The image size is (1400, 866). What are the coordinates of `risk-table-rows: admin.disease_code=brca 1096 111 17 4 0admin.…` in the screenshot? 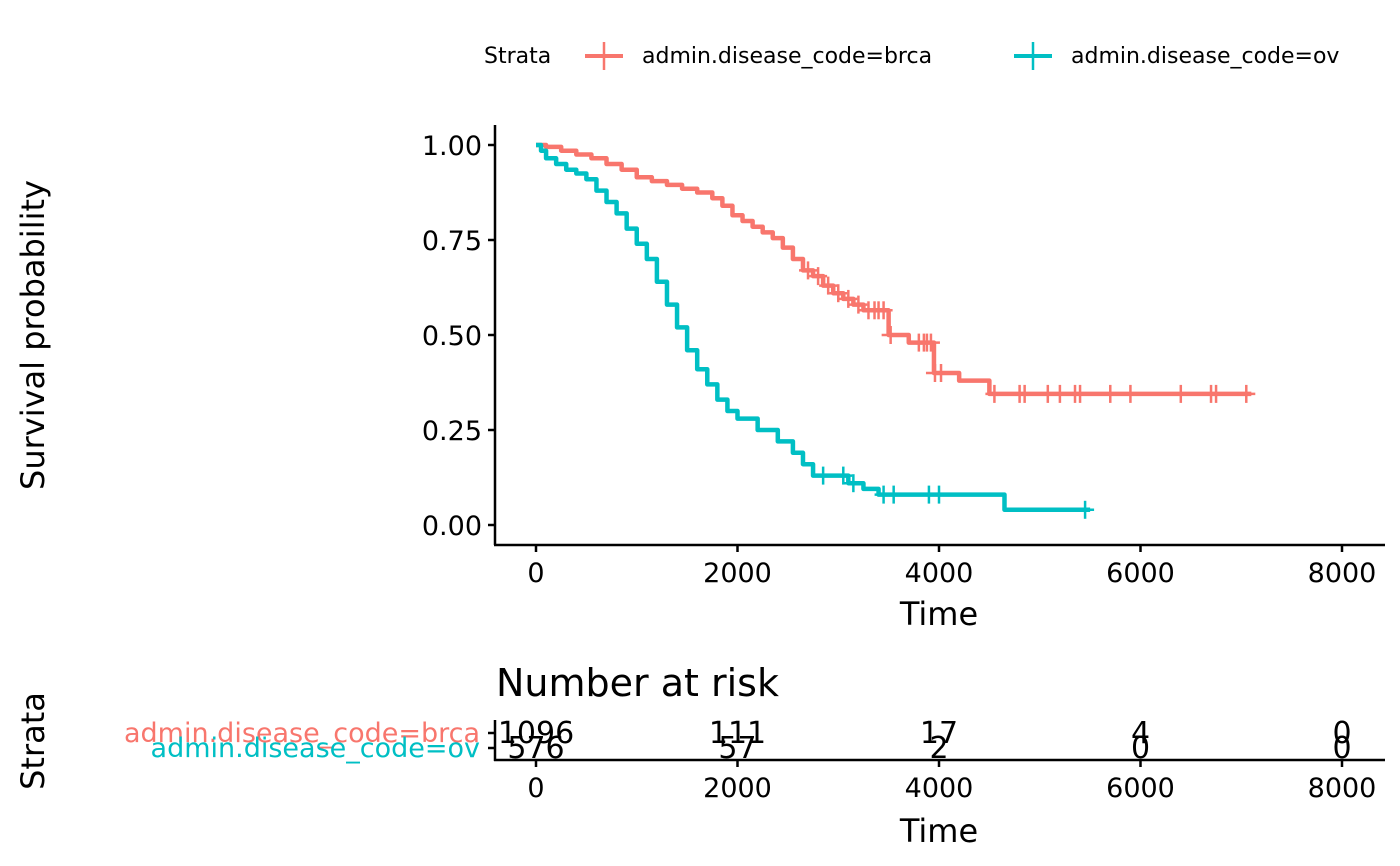 It's located at (738, 741).